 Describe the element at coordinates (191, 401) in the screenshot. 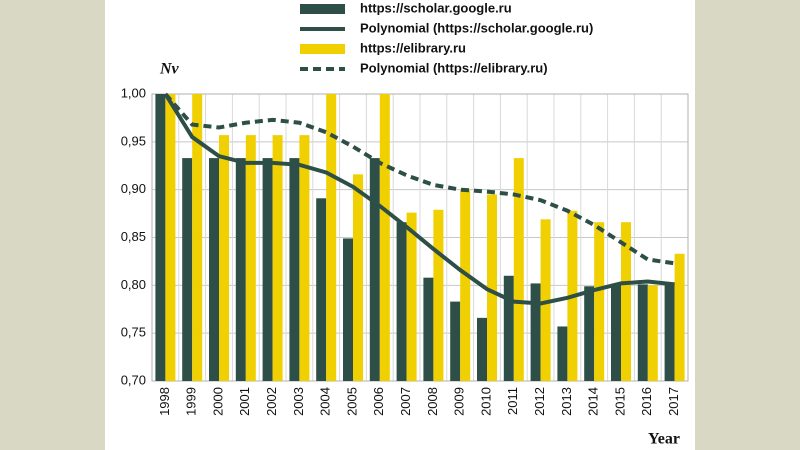

I see `x-tick-label: 1999` at that location.